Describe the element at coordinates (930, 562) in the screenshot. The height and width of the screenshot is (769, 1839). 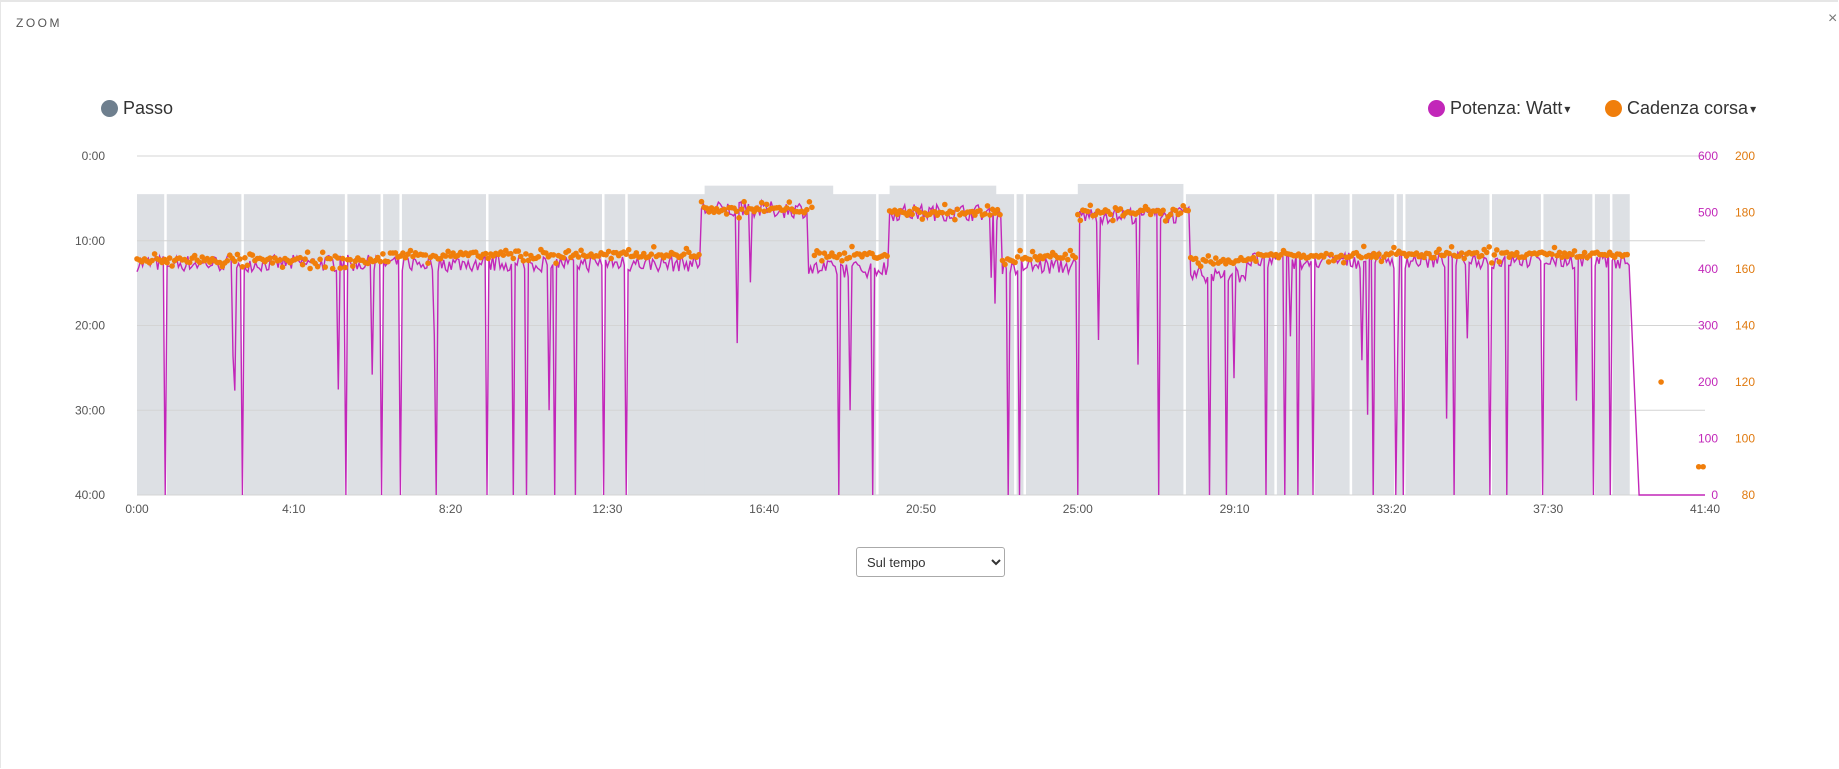
I see `x-axis-mode-select: Sul tempo` at that location.